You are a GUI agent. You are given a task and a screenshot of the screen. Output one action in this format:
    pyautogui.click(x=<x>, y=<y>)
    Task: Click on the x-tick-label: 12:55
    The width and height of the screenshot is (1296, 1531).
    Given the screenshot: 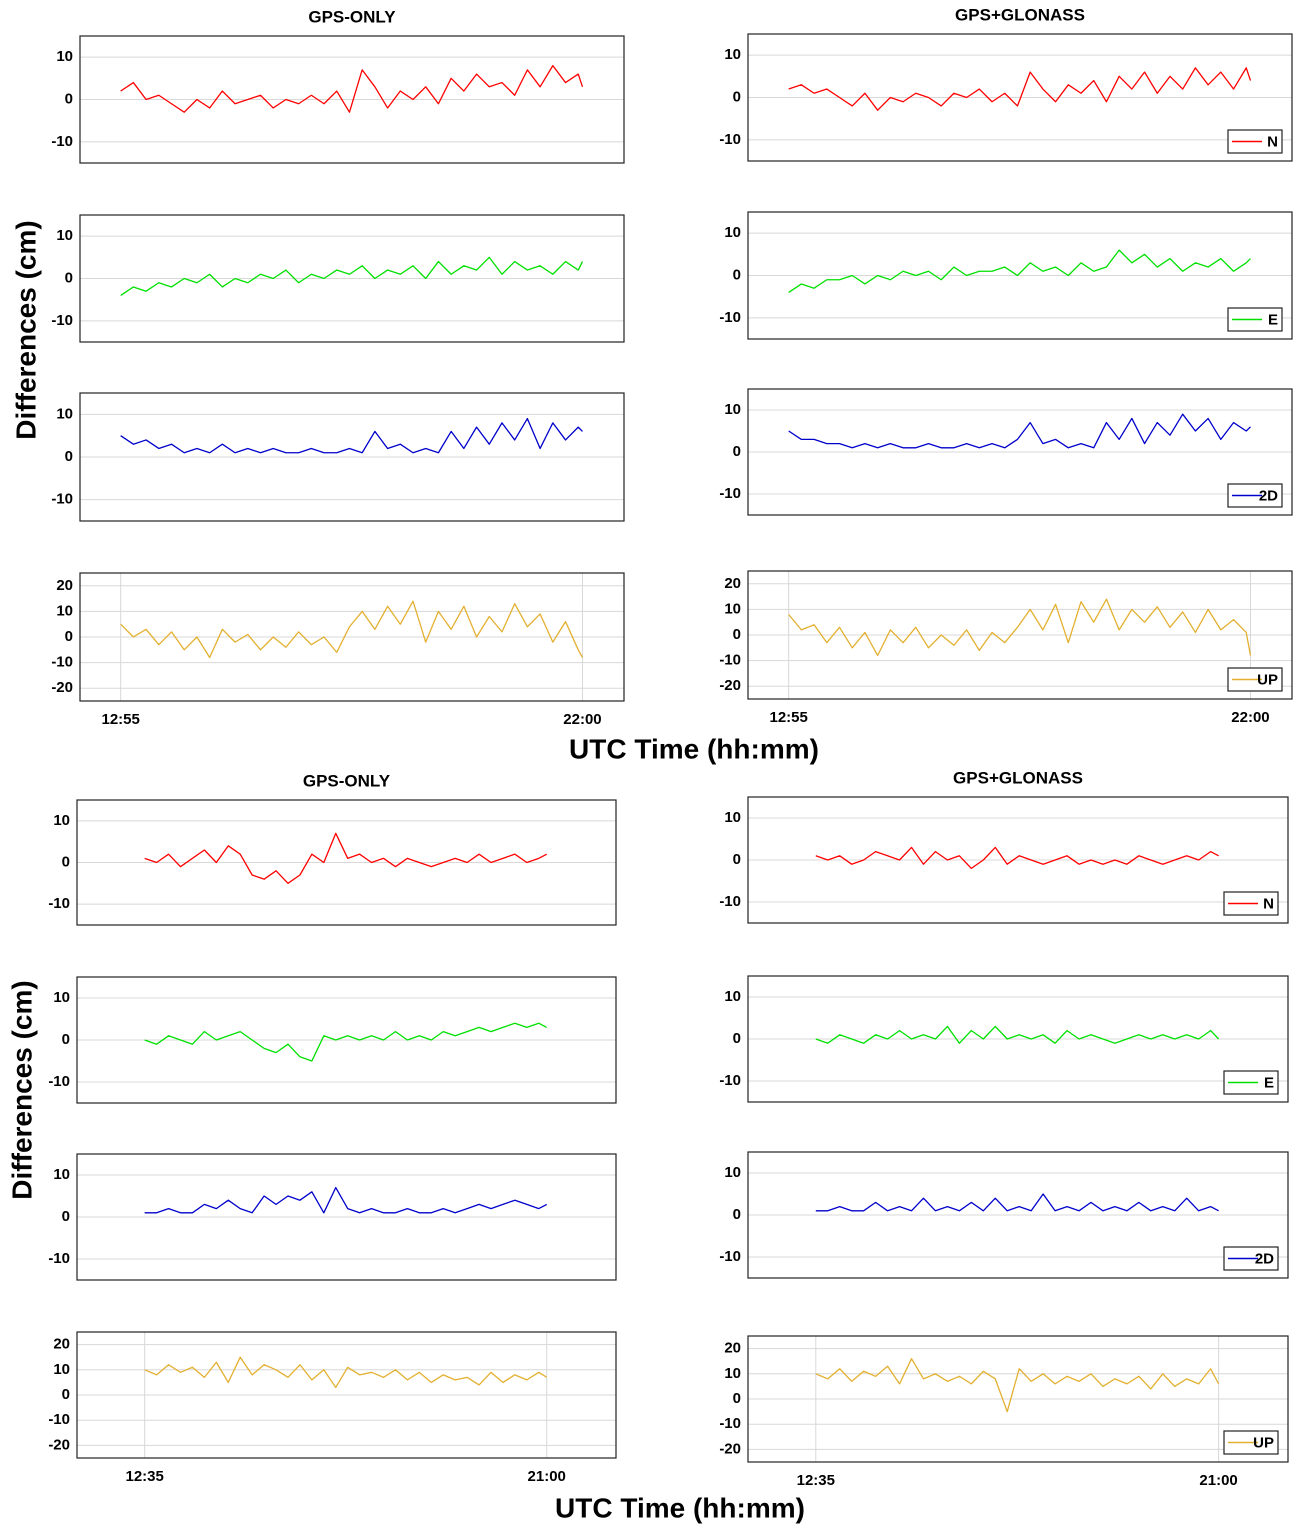 What is the action you would take?
    pyautogui.click(x=120, y=719)
    